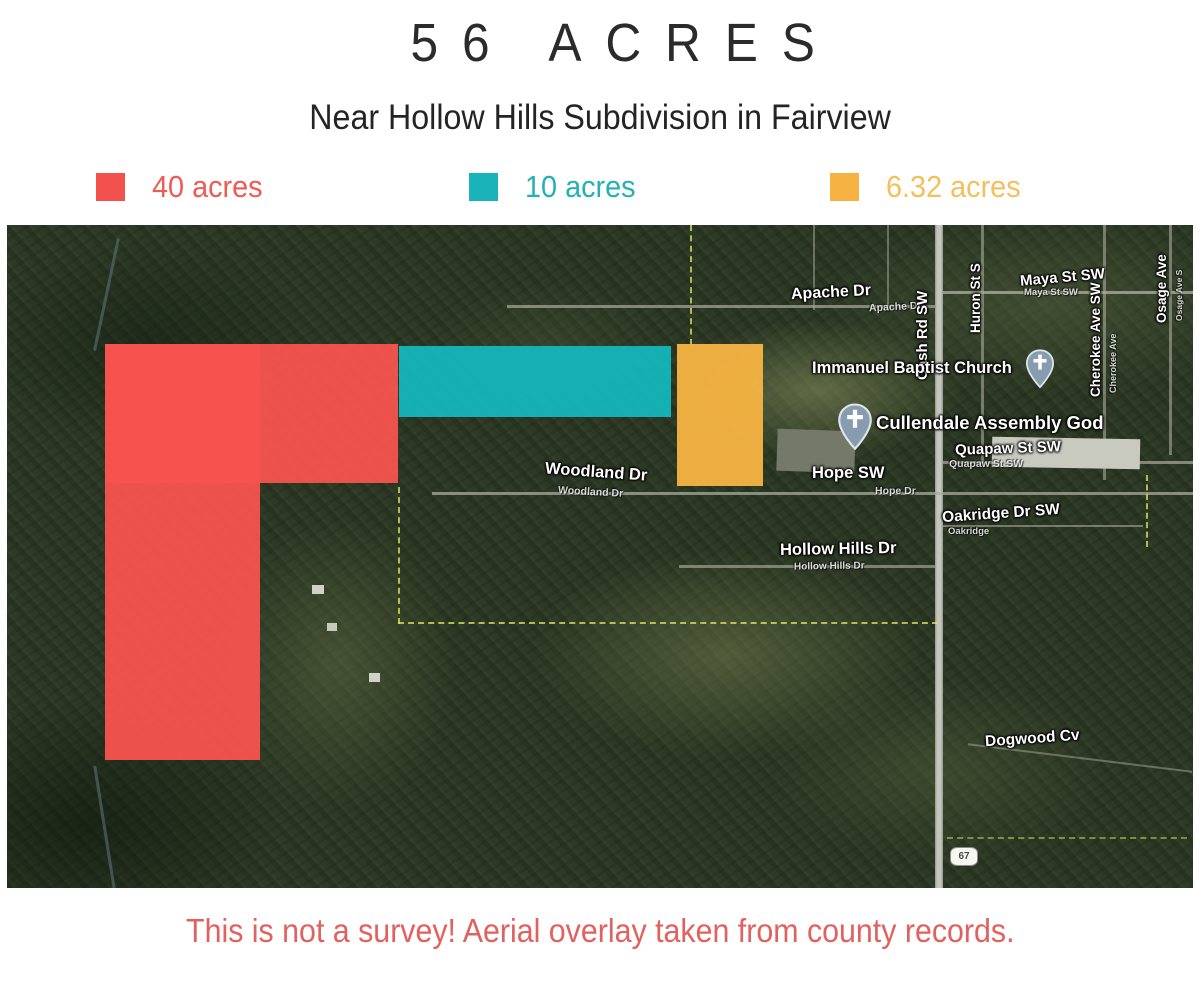  I want to click on road-osage-ave, so click(1170, 340).